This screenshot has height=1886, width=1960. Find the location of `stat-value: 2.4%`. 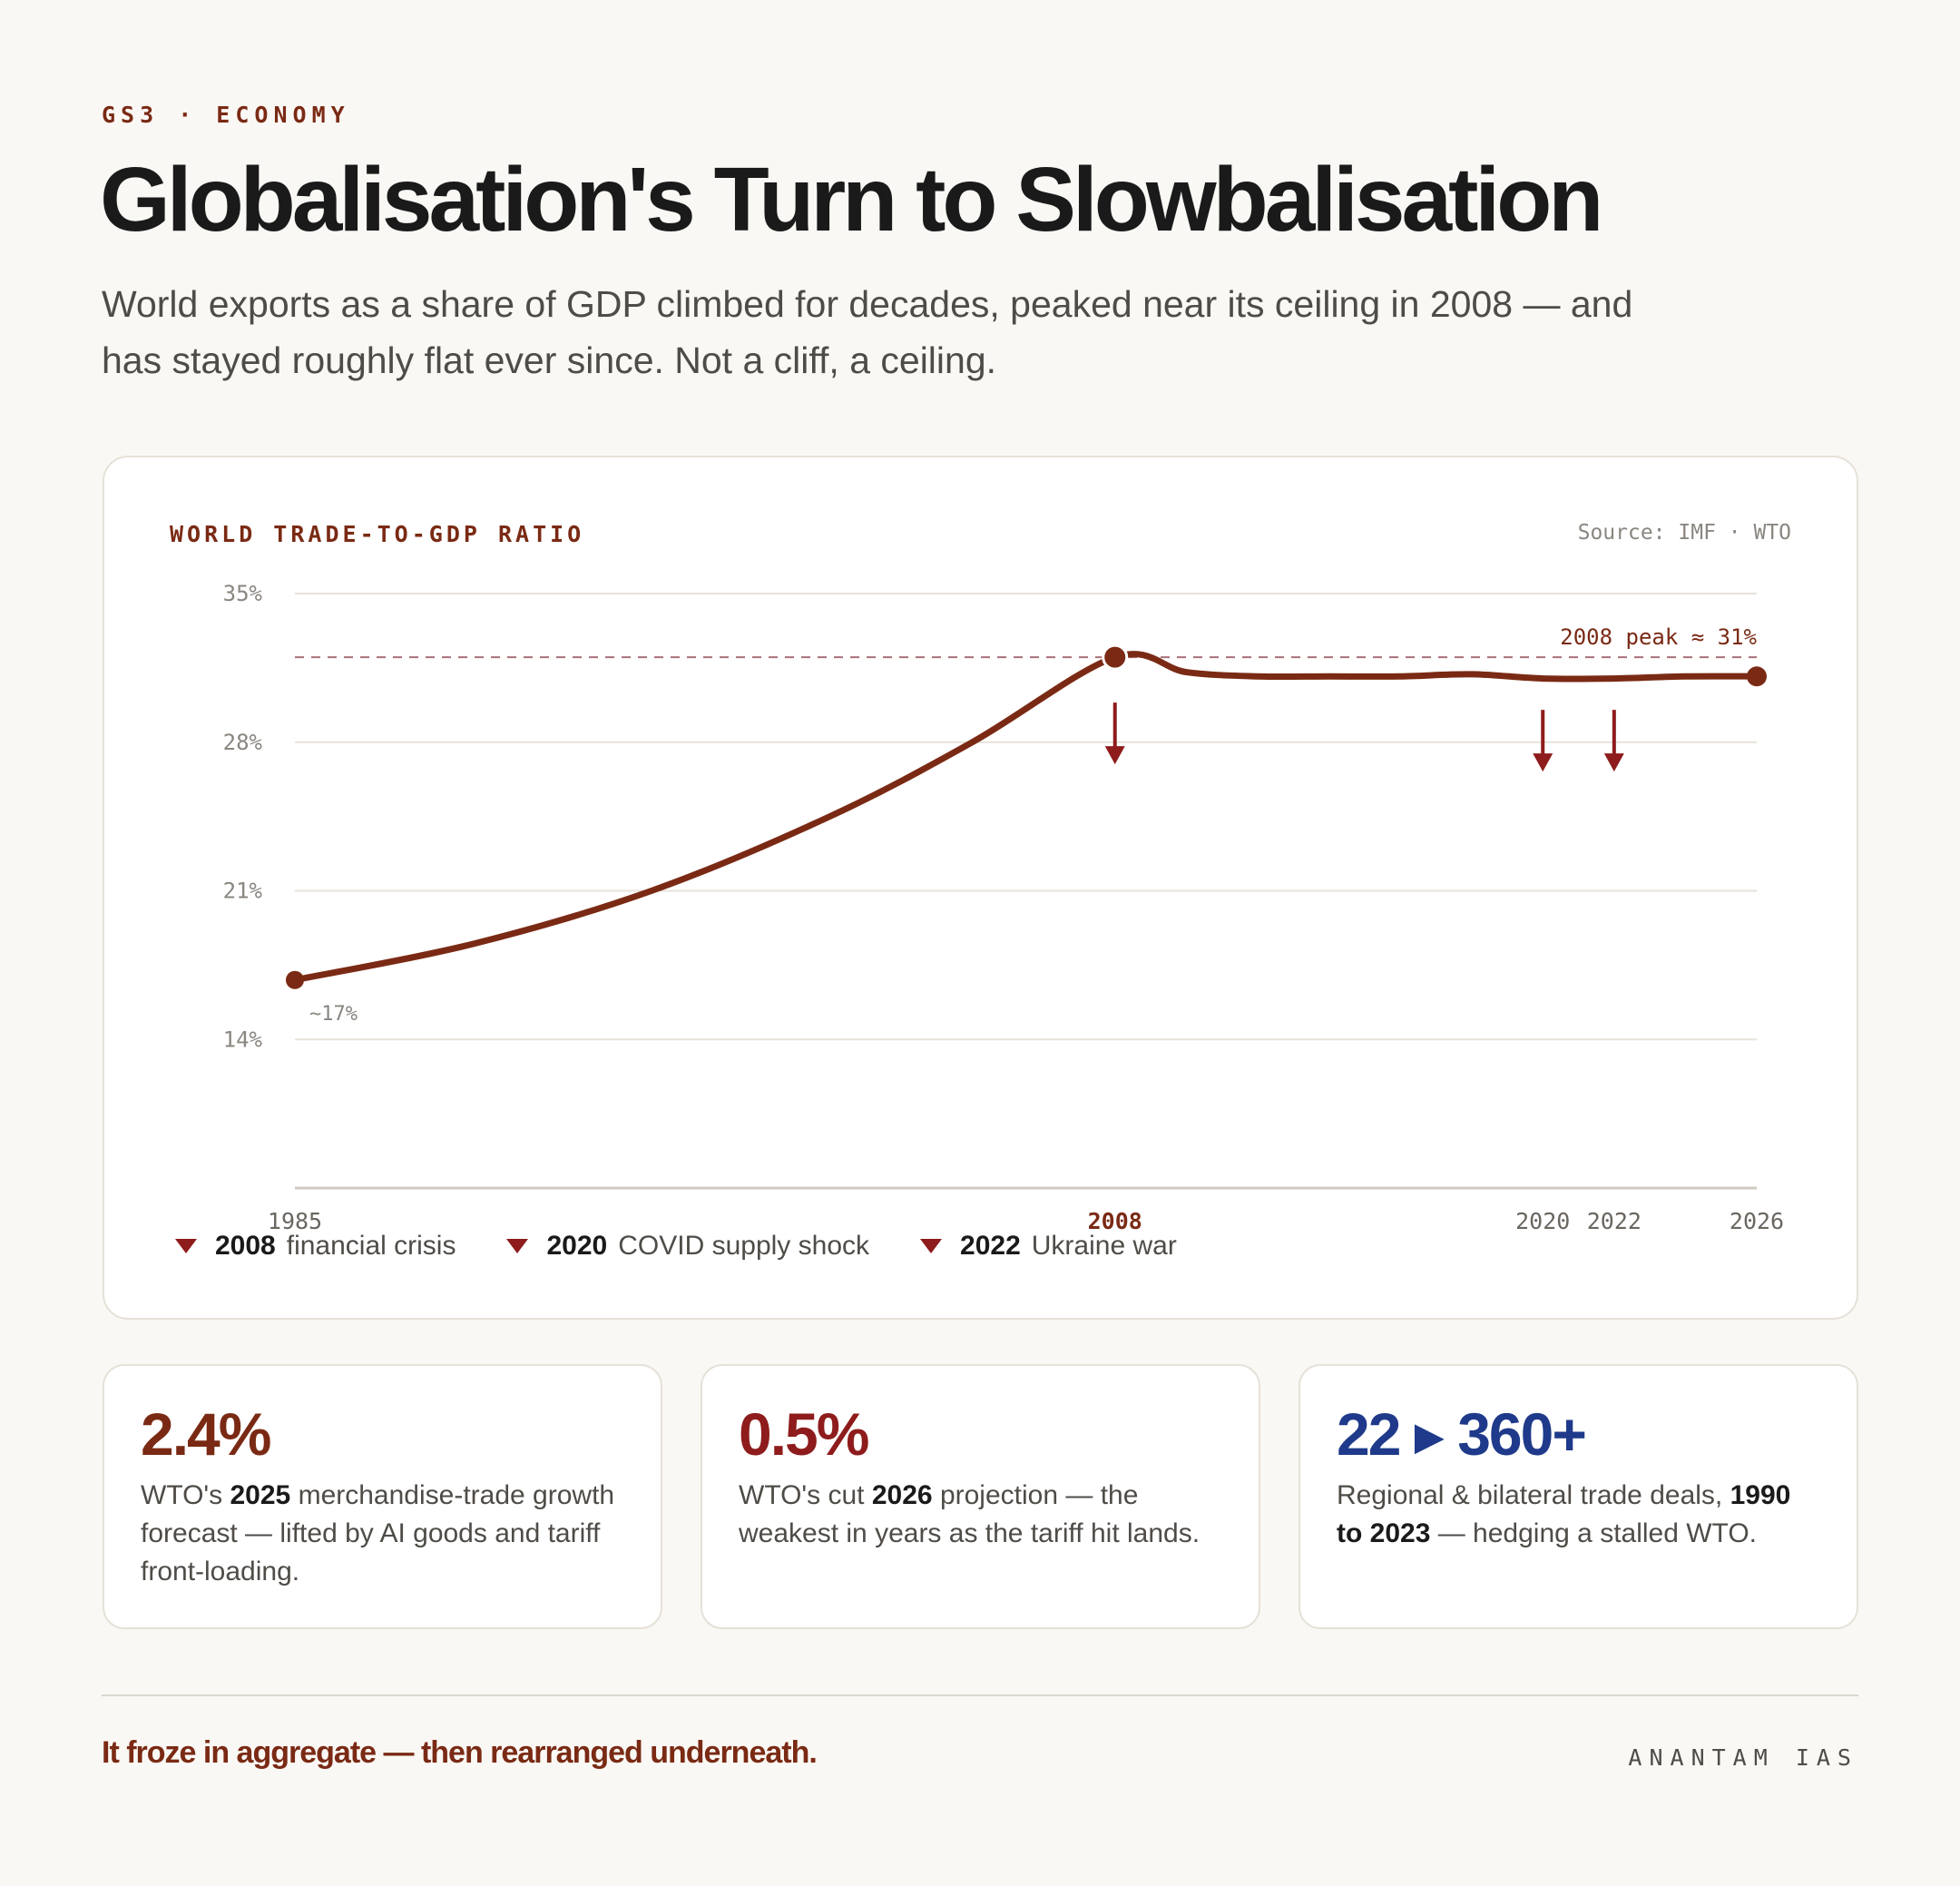

stat-value: 2.4% is located at coordinates (206, 1434).